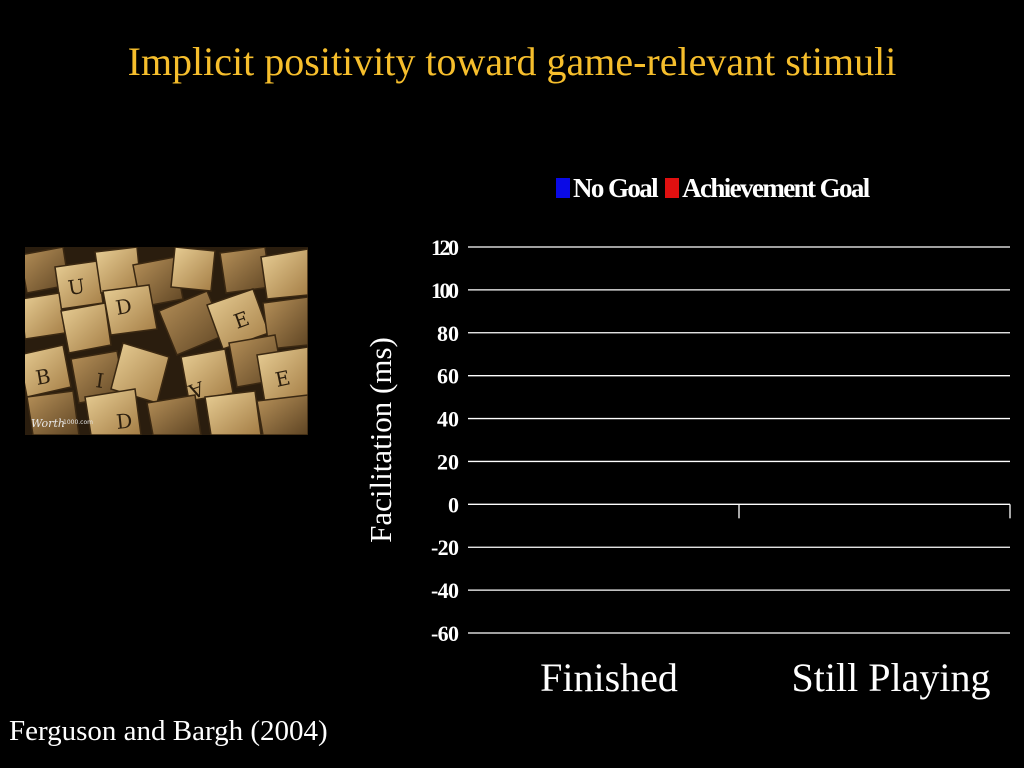 This screenshot has width=1024, height=768. What do you see at coordinates (445, 247) in the screenshot?
I see `y-tick-label-120: 120` at bounding box center [445, 247].